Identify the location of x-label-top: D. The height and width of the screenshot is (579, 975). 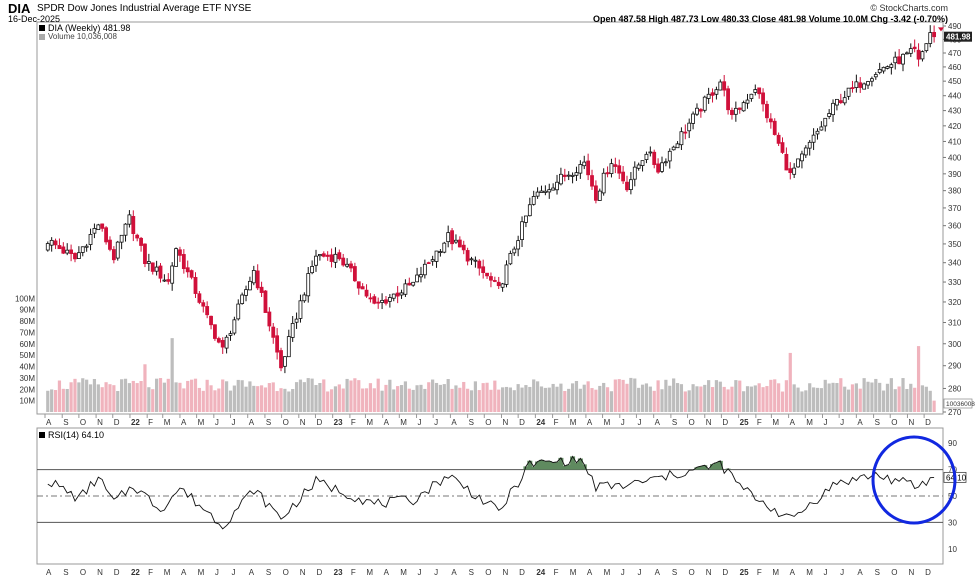
(522, 422).